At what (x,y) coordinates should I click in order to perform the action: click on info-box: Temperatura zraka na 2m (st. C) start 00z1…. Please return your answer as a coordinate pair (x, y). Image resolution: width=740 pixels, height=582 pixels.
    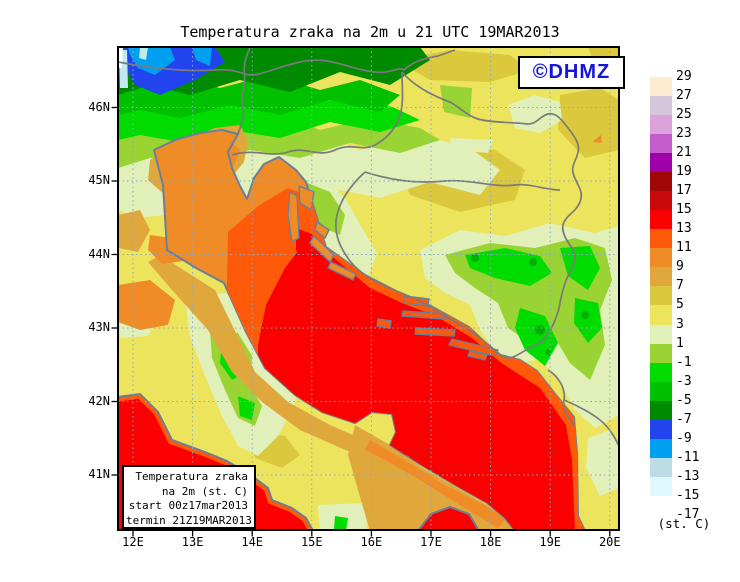
    Looking at the image, I should click on (189, 497).